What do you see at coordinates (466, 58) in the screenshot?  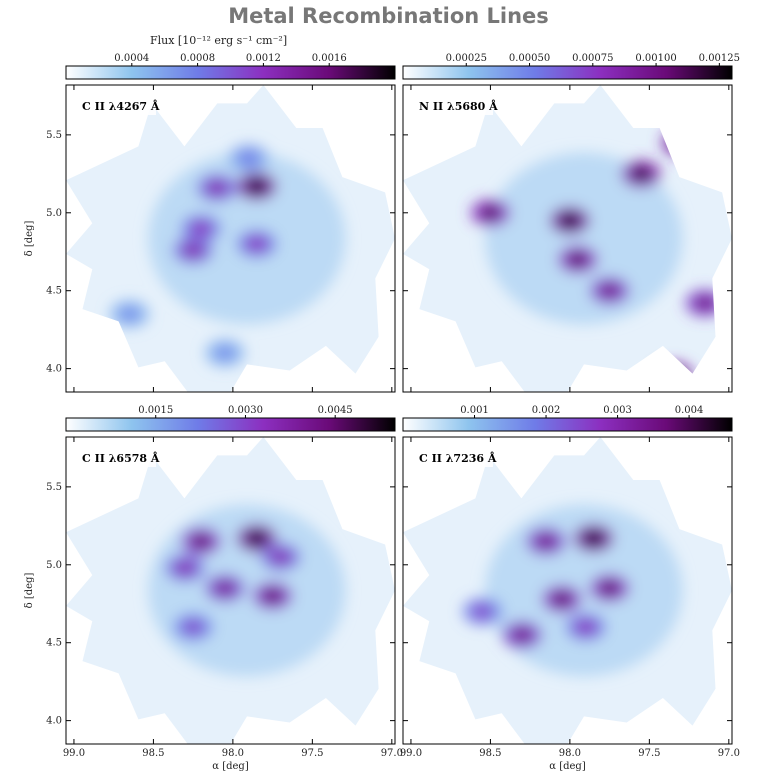 I see `colorbar-tick-label: 0.00025` at bounding box center [466, 58].